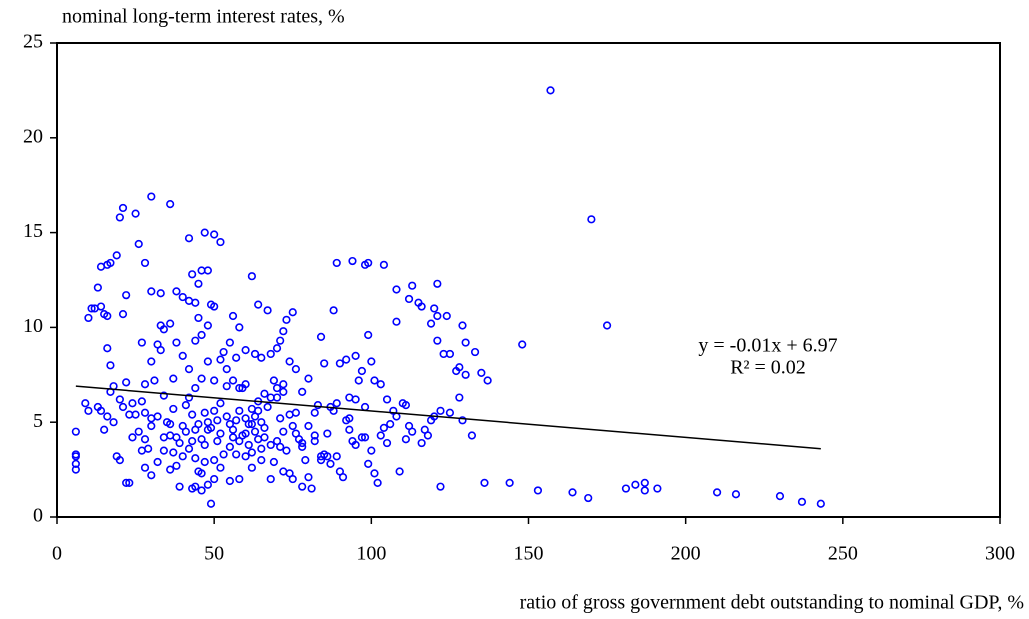 This screenshot has height=619, width=1029. What do you see at coordinates (33, 326) in the screenshot?
I see `y-tick-label: 10` at bounding box center [33, 326].